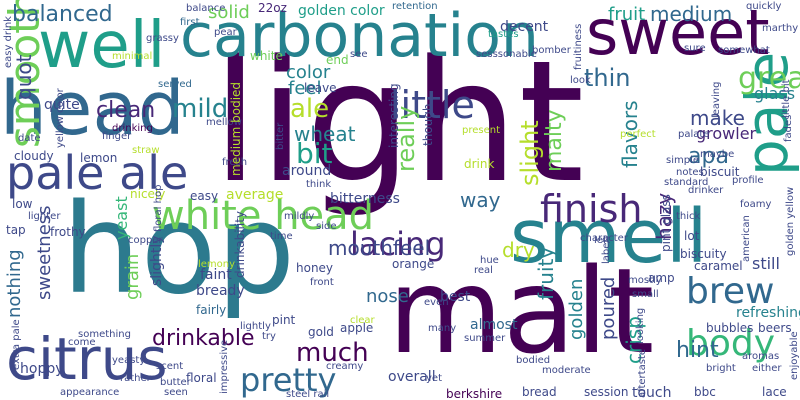 The height and width of the screenshot is (400, 800). What do you see at coordinates (580, 80) in the screenshot?
I see `word-look: look` at bounding box center [580, 80].